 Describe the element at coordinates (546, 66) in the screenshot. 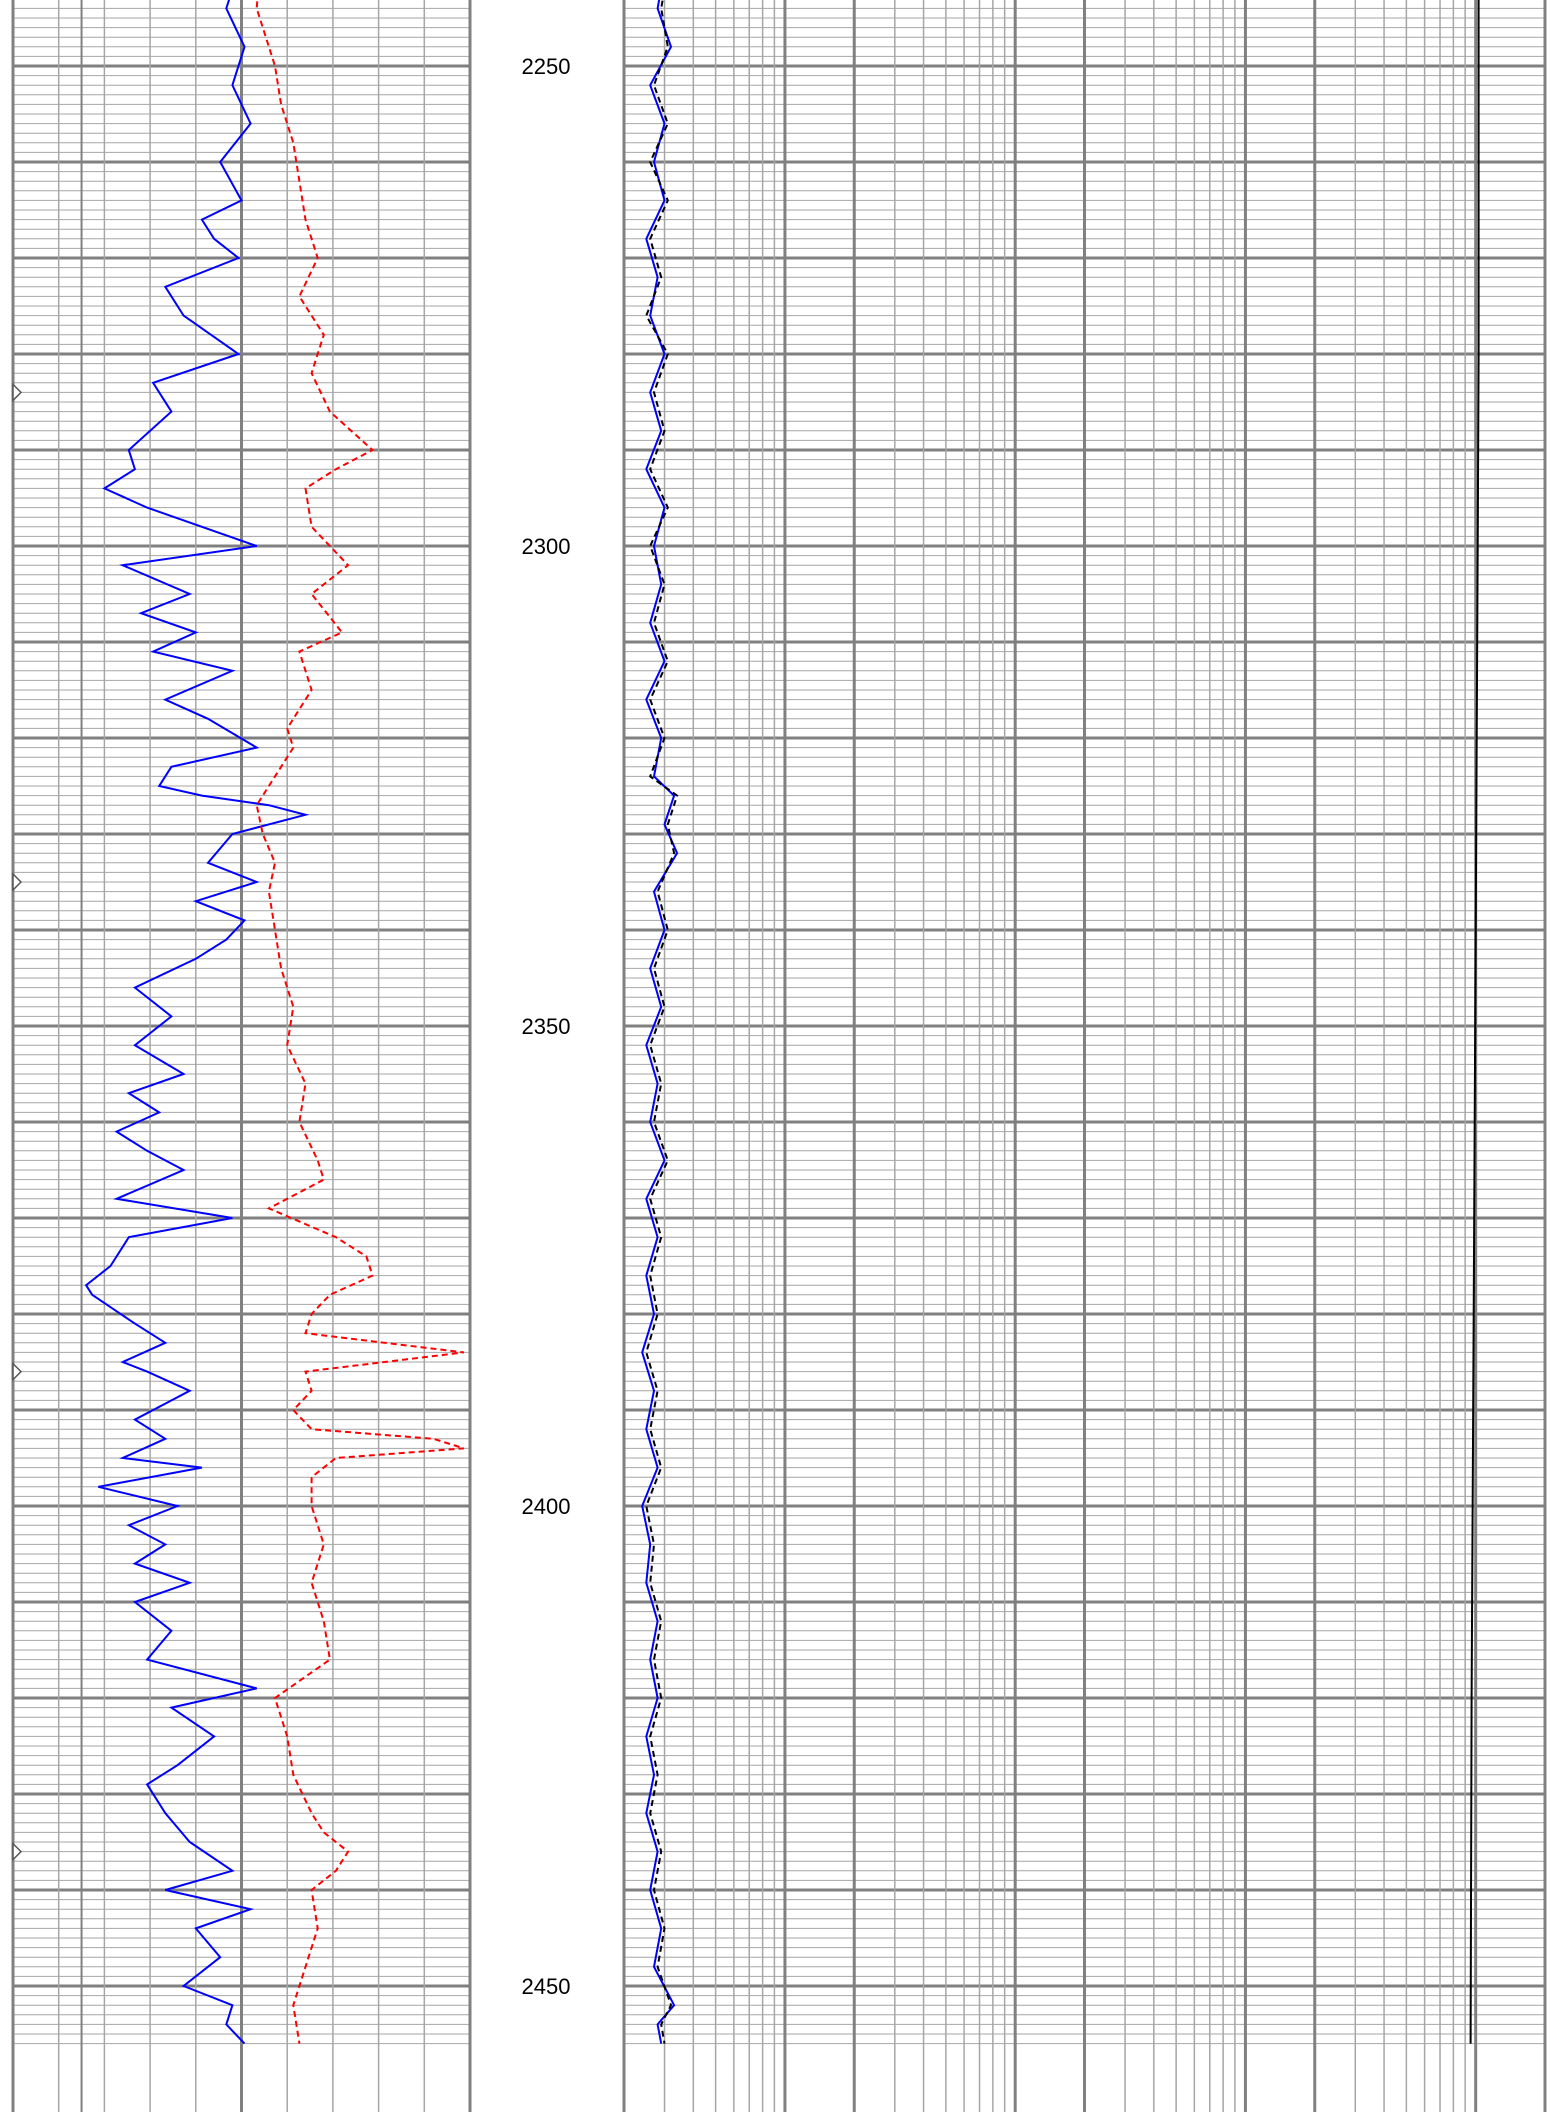

I see `depth-label-2250: 2250` at that location.